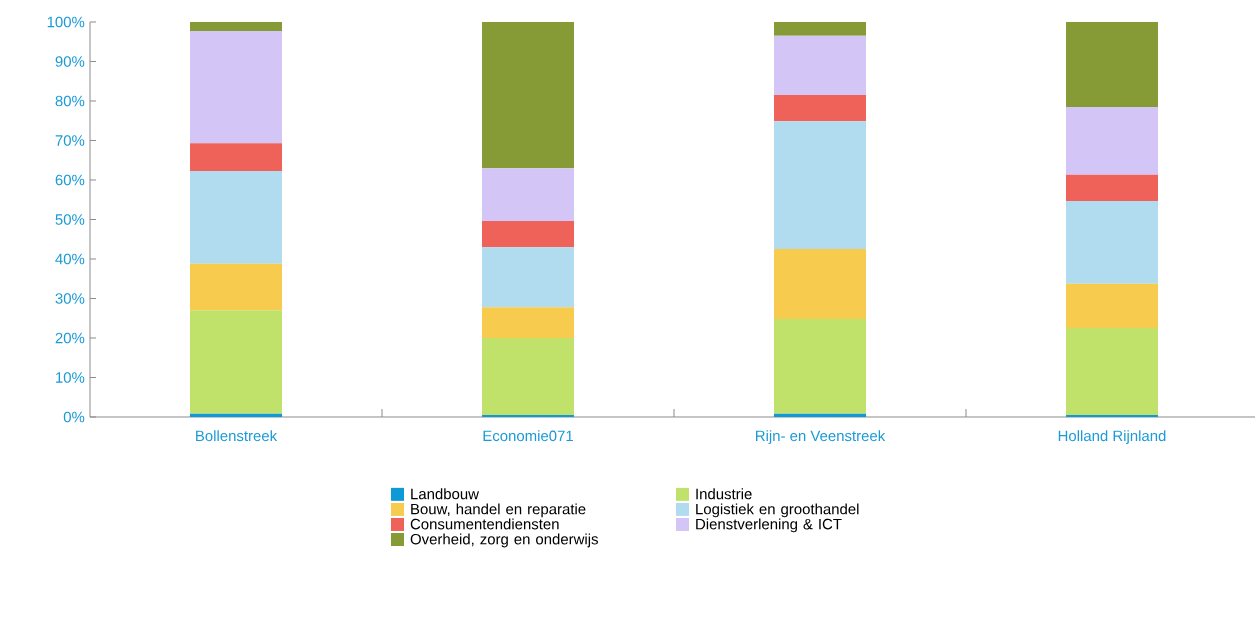 This screenshot has width=1255, height=622. What do you see at coordinates (484, 524) in the screenshot?
I see `legend-label: Consumentendiensten` at bounding box center [484, 524].